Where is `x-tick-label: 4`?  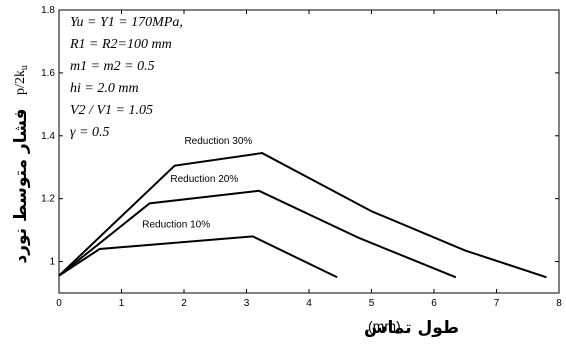
x-tick-label: 4 is located at coordinates (309, 303).